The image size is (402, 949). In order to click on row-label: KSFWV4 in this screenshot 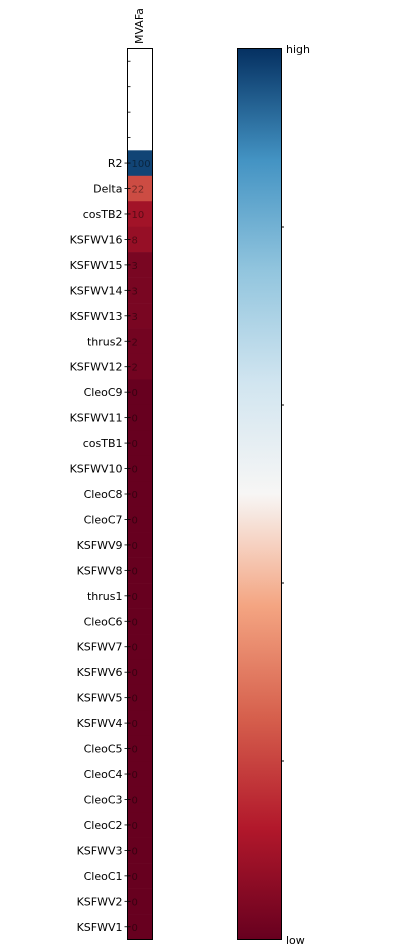, I will do `click(100, 723)`.